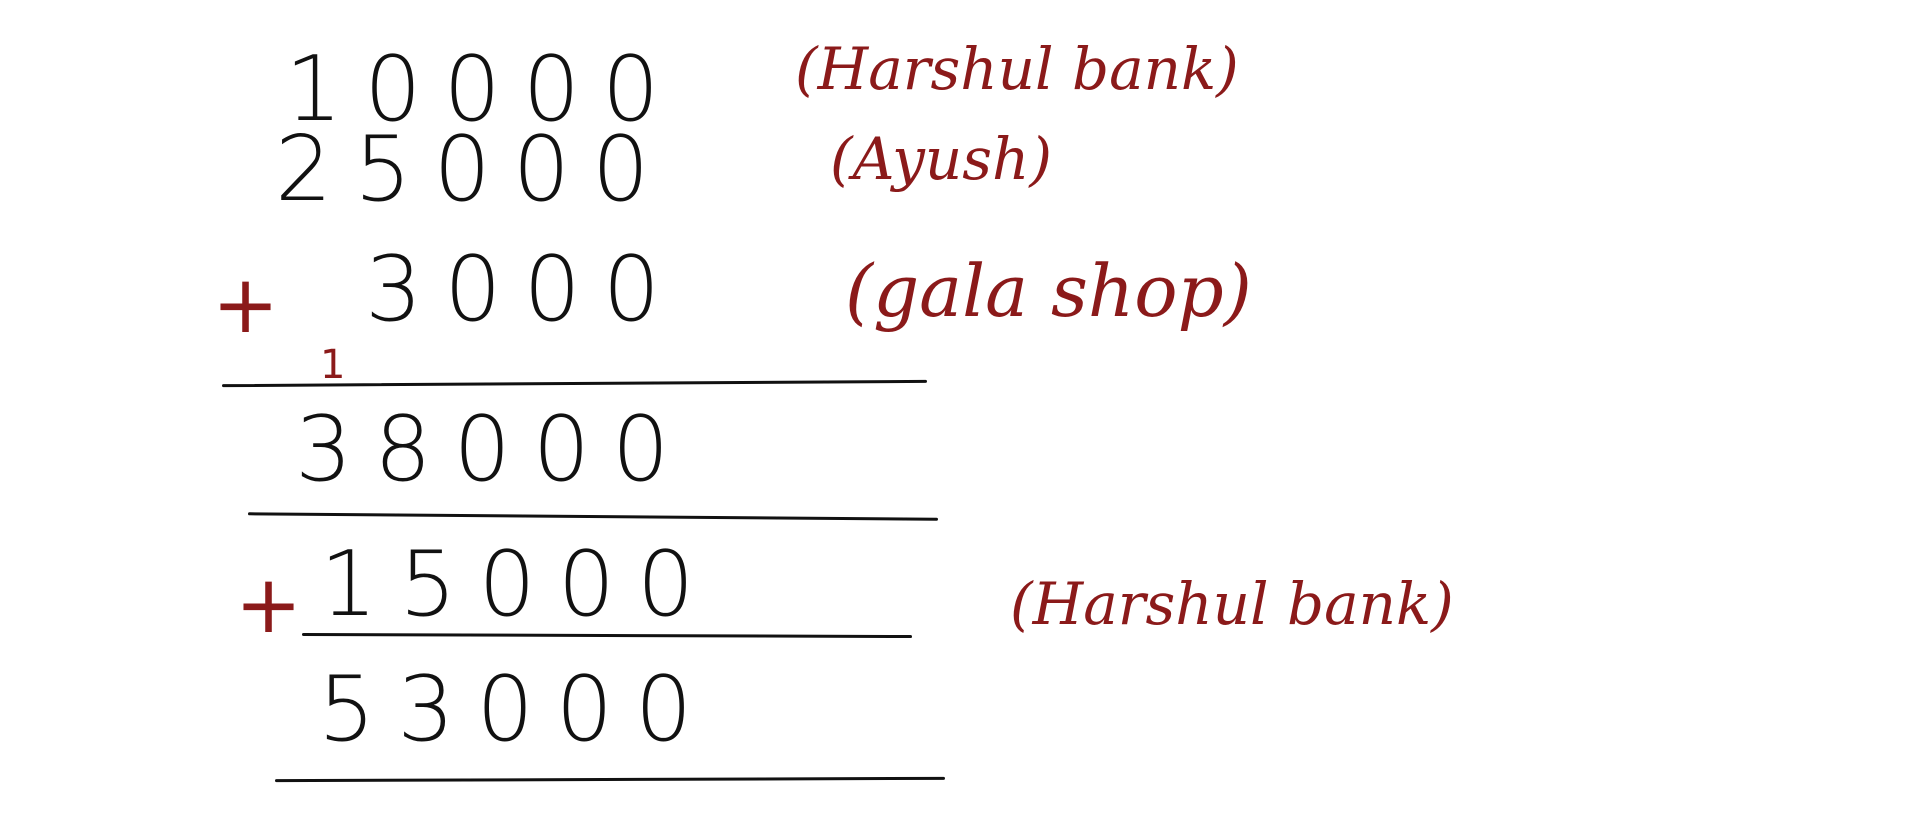 The height and width of the screenshot is (820, 1914). I want to click on addend-harshul-bank-2-amount: 15000, so click(518, 584).